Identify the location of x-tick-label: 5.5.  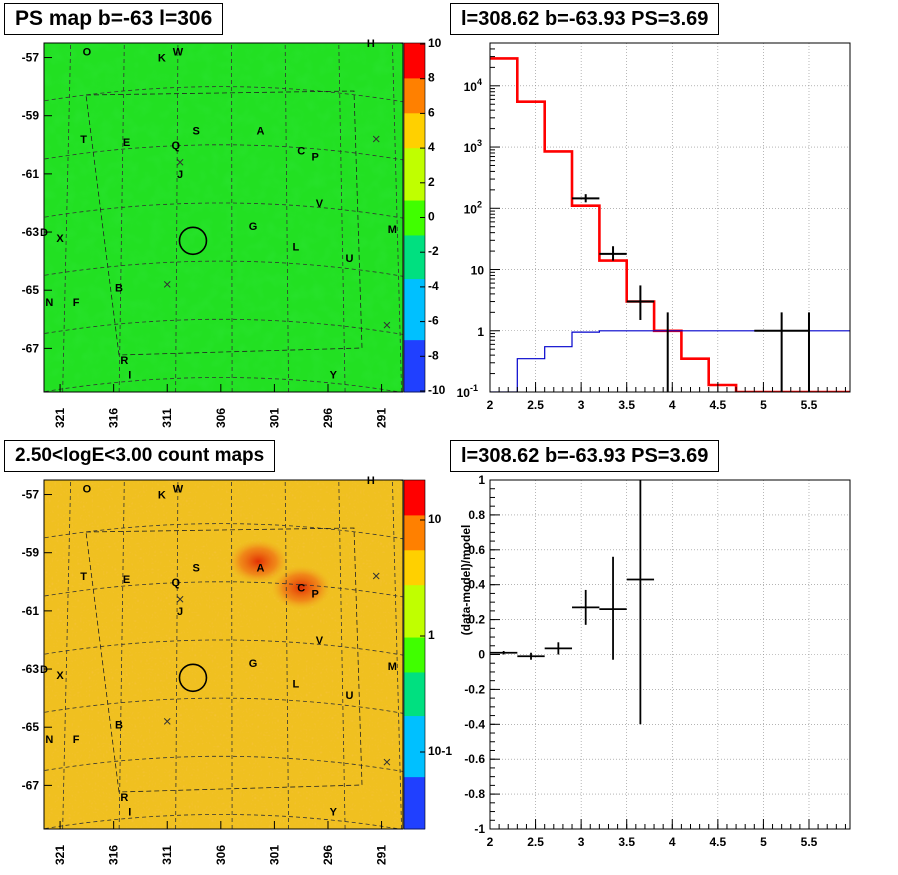
(809, 842).